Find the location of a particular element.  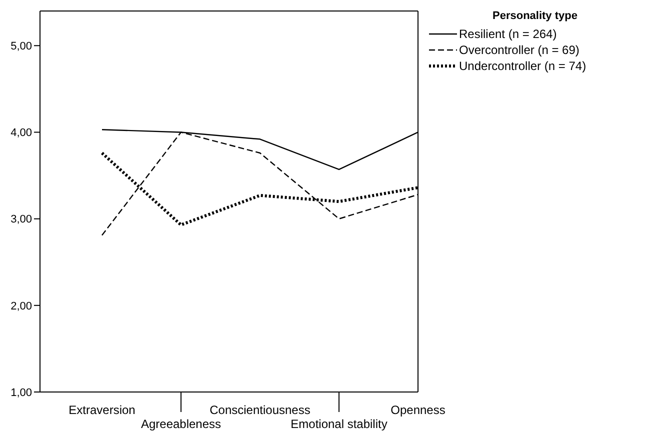

y-tick-label: 4,00 is located at coordinates (21, 133).